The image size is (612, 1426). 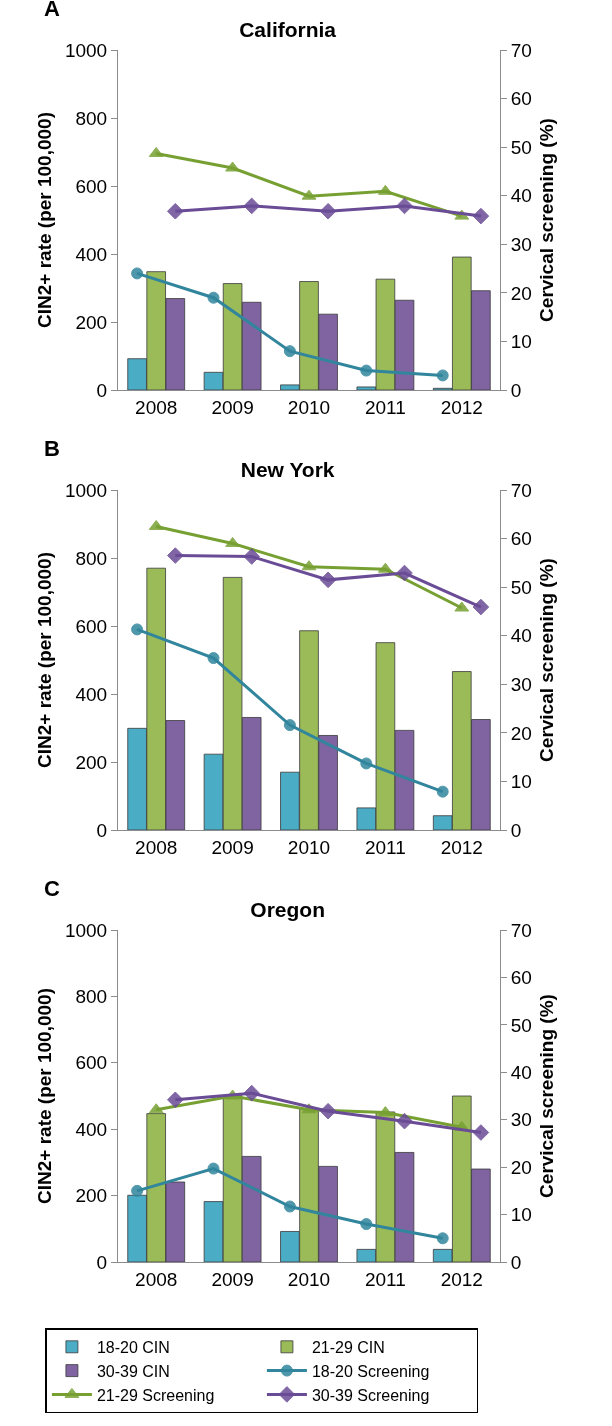 I want to click on chart-title: Oregon, so click(x=287, y=910).